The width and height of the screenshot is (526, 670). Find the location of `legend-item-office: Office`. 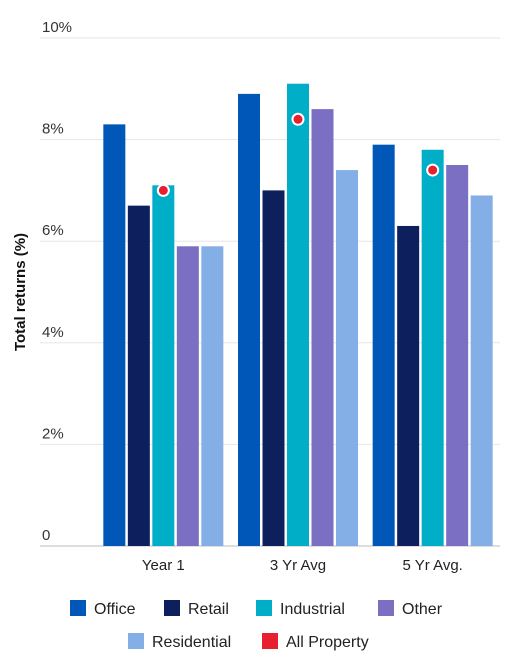

legend-item-office: Office is located at coordinates (103, 609).